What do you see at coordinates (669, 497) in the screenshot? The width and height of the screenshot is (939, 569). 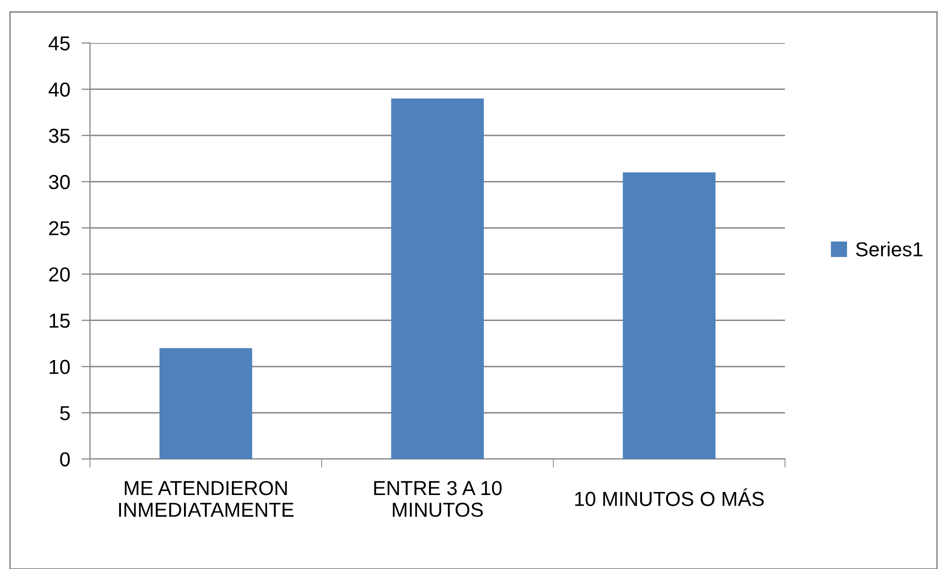 I see `x-tick-label: 10 MINUTOS O MÁS` at bounding box center [669, 497].